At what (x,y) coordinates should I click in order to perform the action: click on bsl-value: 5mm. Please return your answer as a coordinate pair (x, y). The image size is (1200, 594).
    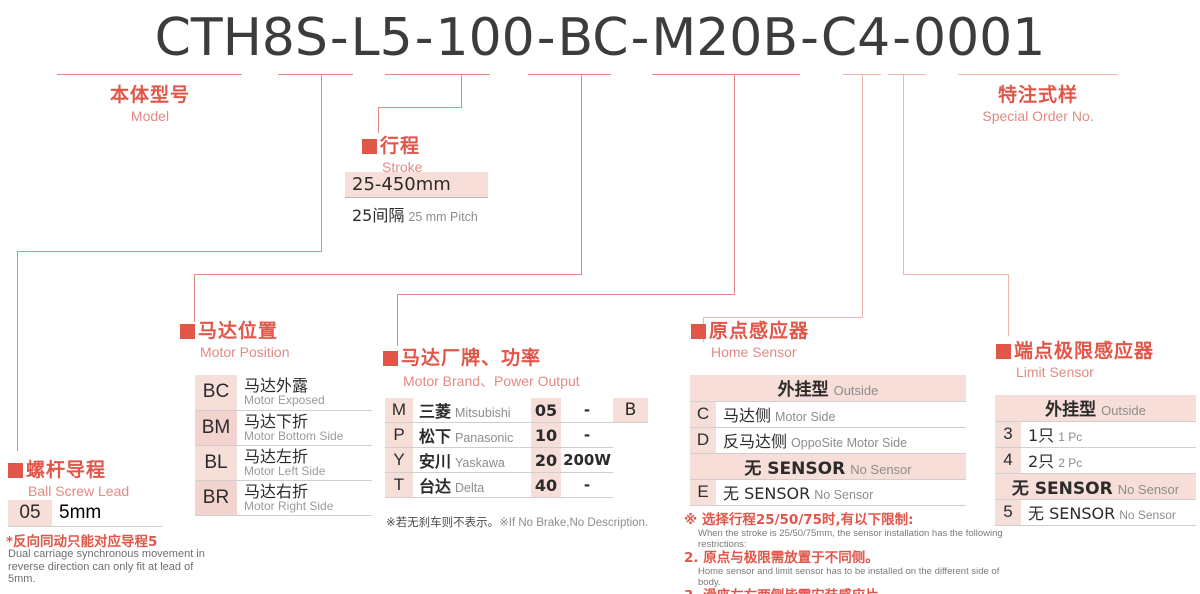
    Looking at the image, I should click on (107, 513).